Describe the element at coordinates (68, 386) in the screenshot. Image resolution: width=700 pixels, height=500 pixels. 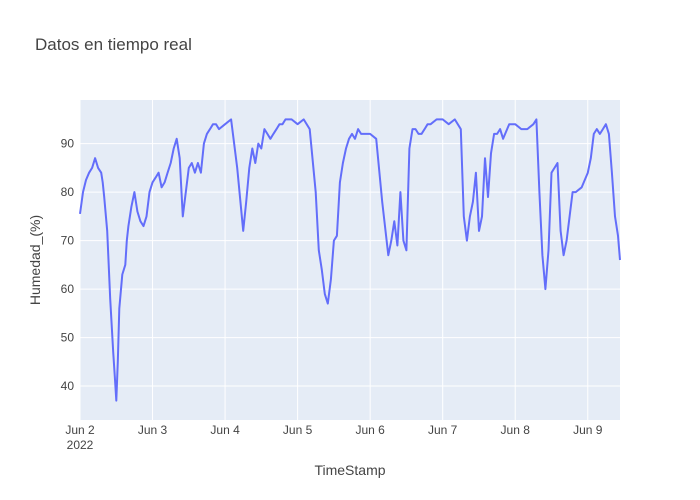
I see `y-tick-label: 40` at that location.